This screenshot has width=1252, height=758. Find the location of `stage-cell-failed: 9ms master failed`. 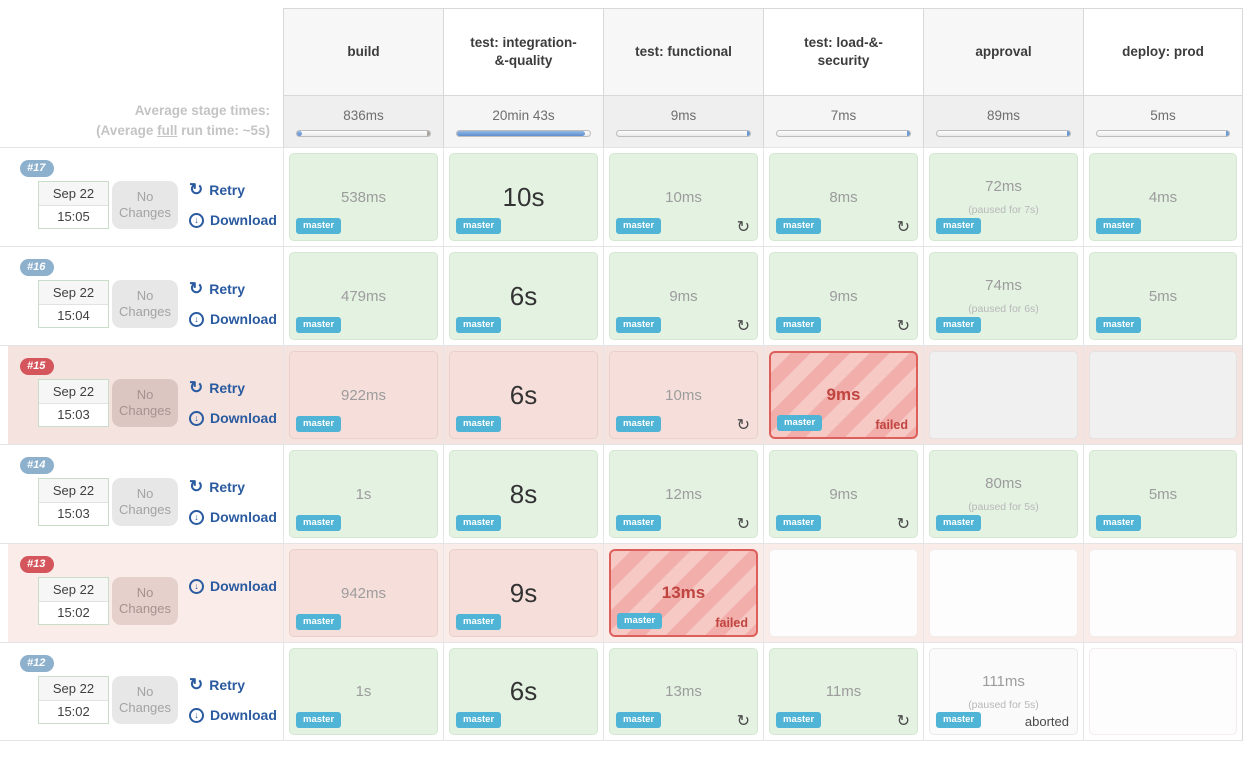

stage-cell-failed: 9ms master failed is located at coordinates (843, 395).